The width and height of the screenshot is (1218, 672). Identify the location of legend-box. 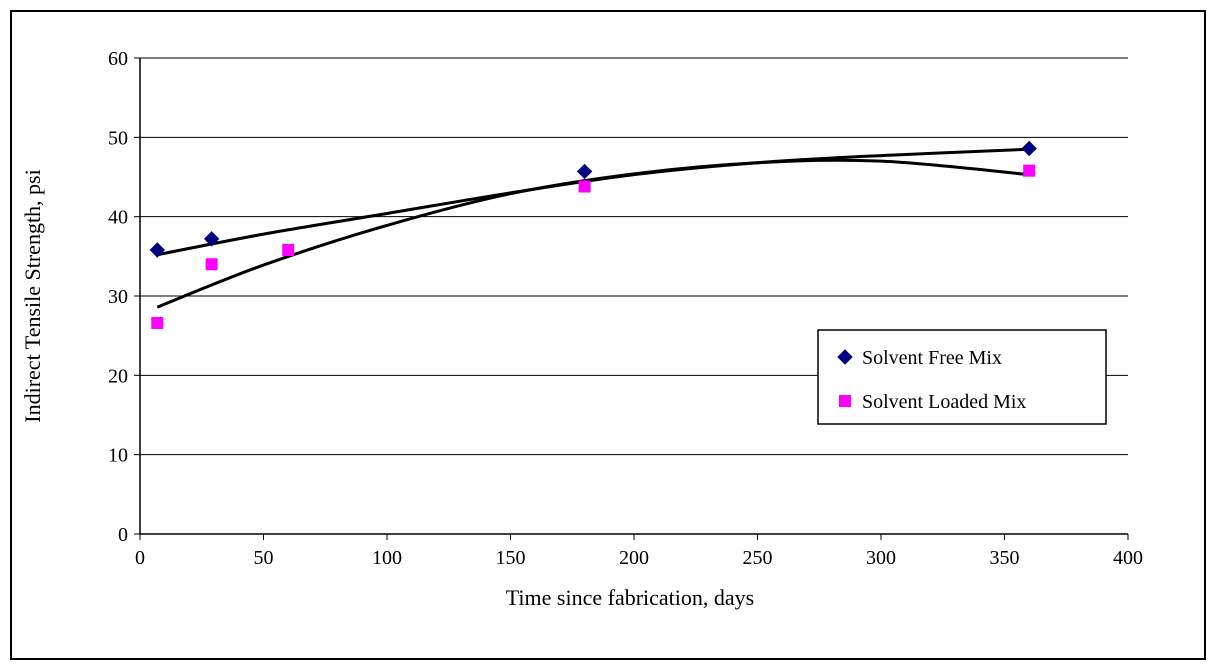
(962, 377).